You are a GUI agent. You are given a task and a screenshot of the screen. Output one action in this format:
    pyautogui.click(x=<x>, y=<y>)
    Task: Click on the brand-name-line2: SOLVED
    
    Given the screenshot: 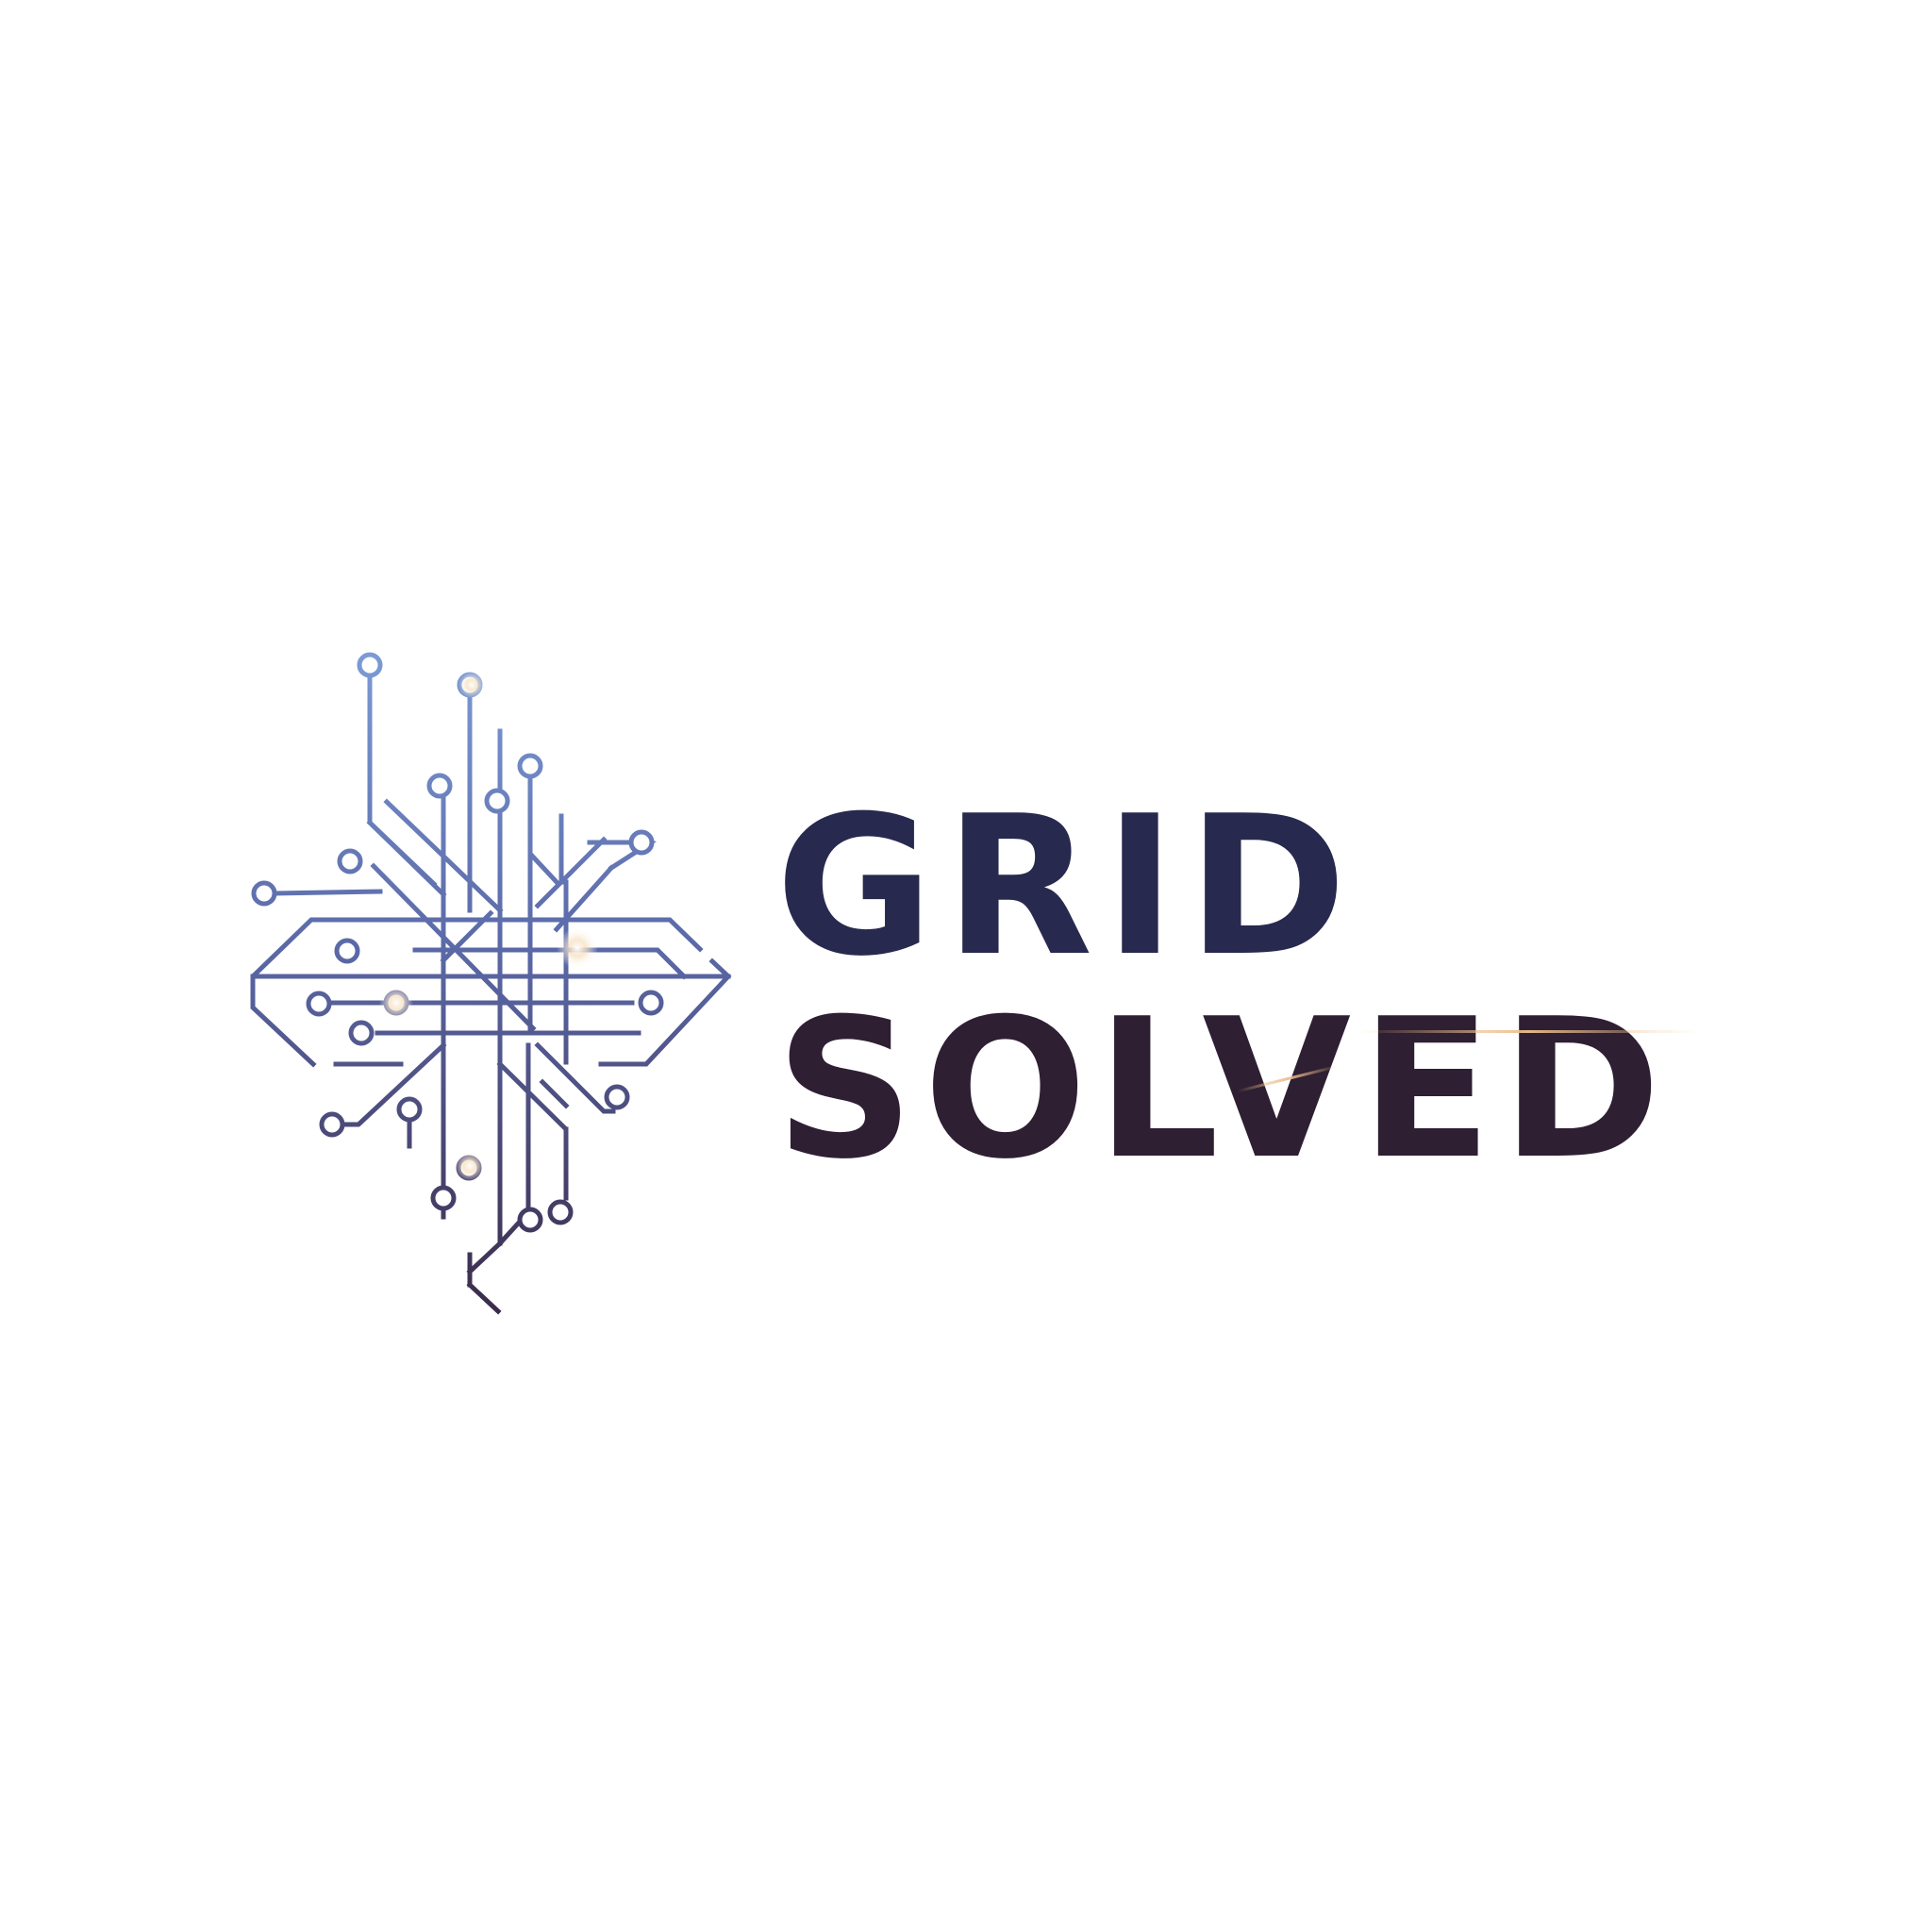 What is the action you would take?
    pyautogui.click(x=1223, y=1090)
    